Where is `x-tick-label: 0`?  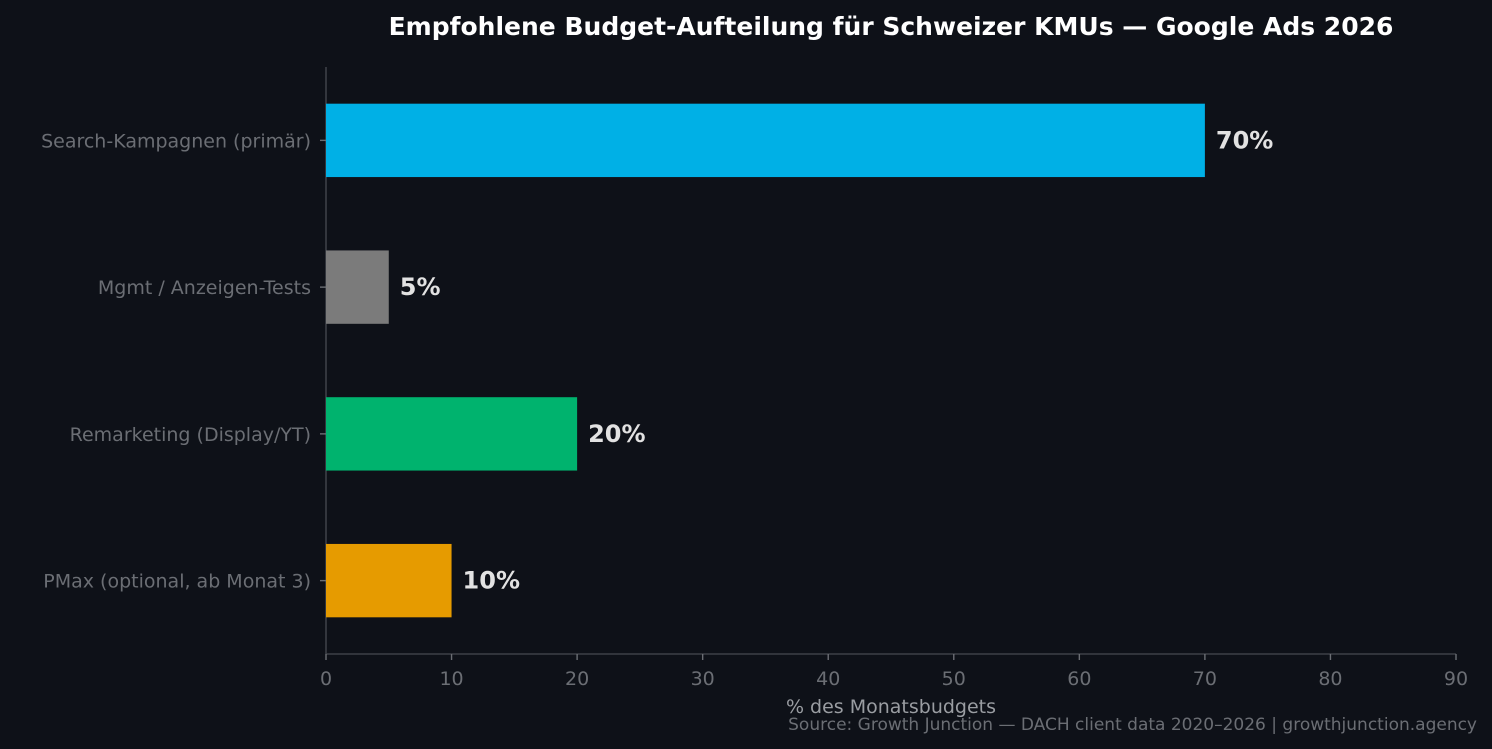 x-tick-label: 0 is located at coordinates (326, 679).